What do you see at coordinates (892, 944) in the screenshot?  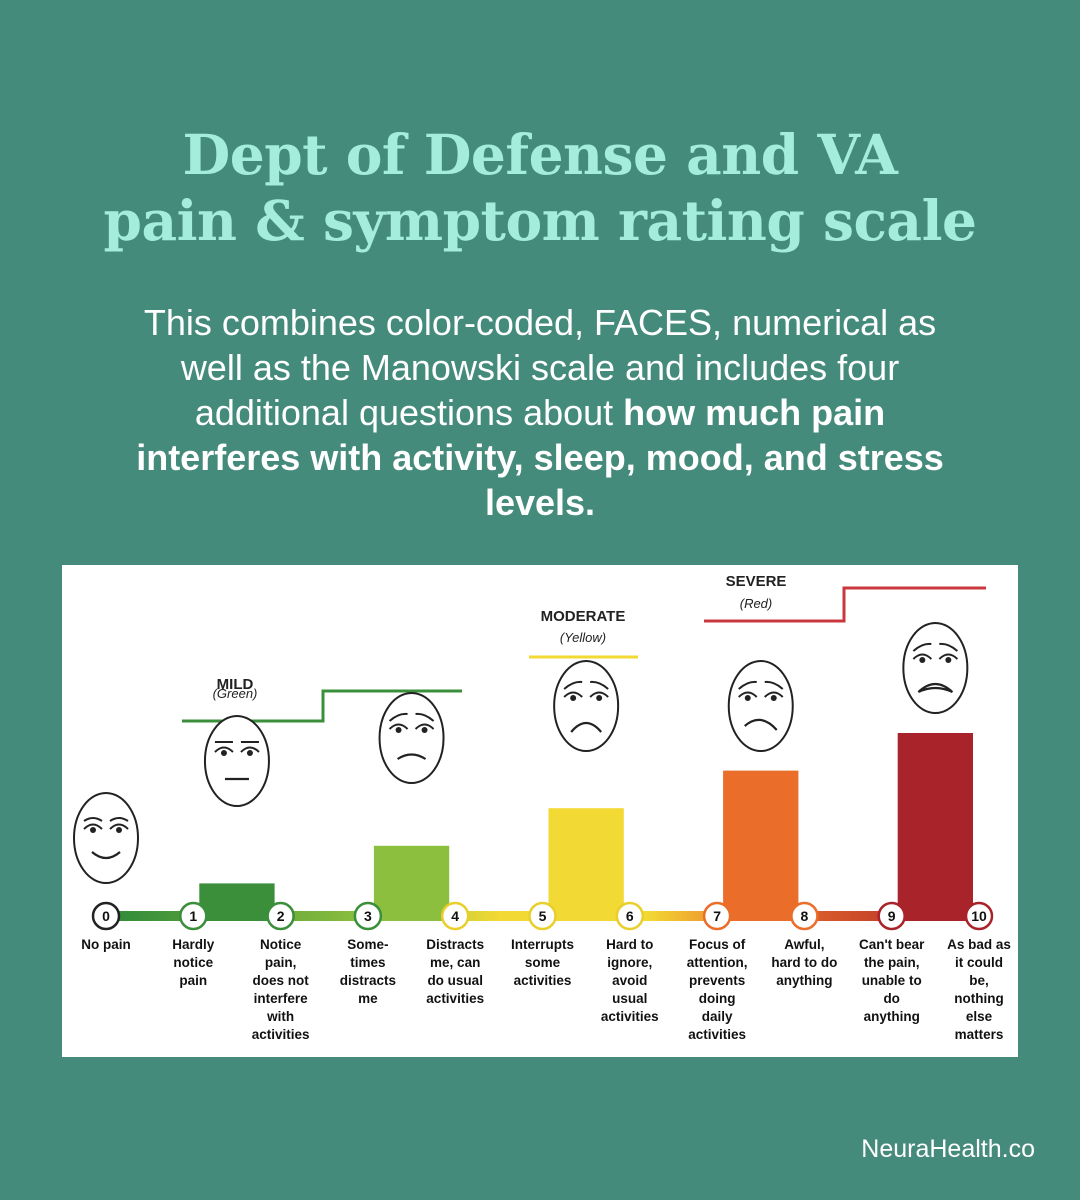 I see `score-label-line: Can't bear` at bounding box center [892, 944].